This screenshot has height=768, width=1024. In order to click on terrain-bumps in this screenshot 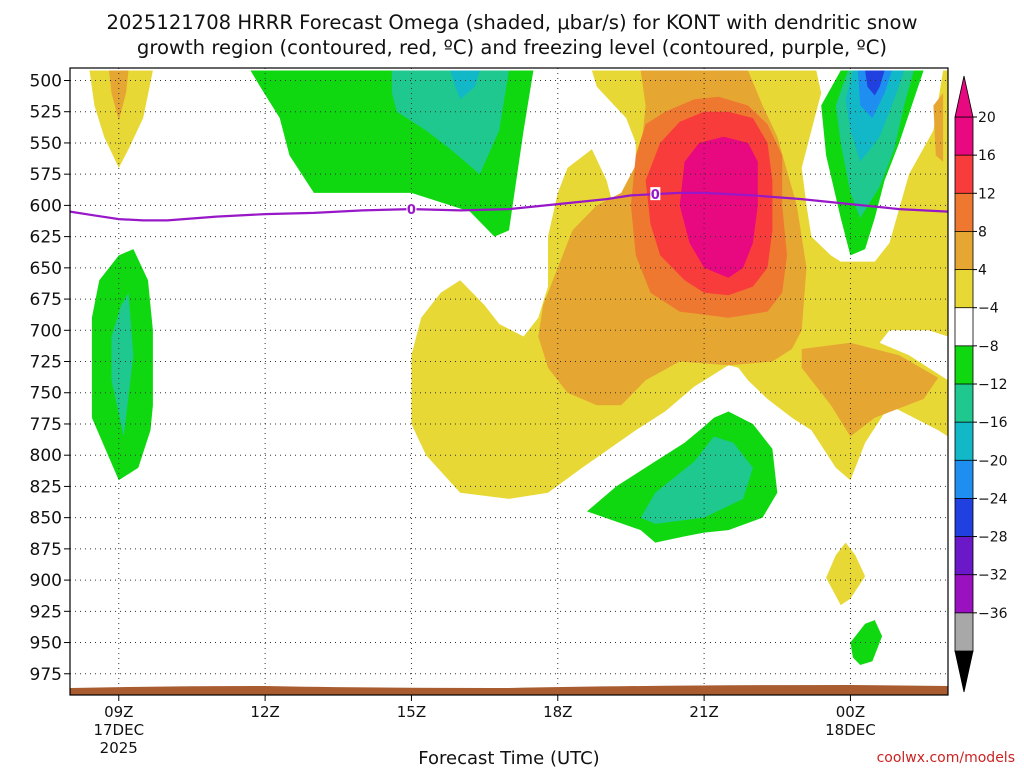, I will do `click(509, 686)`.